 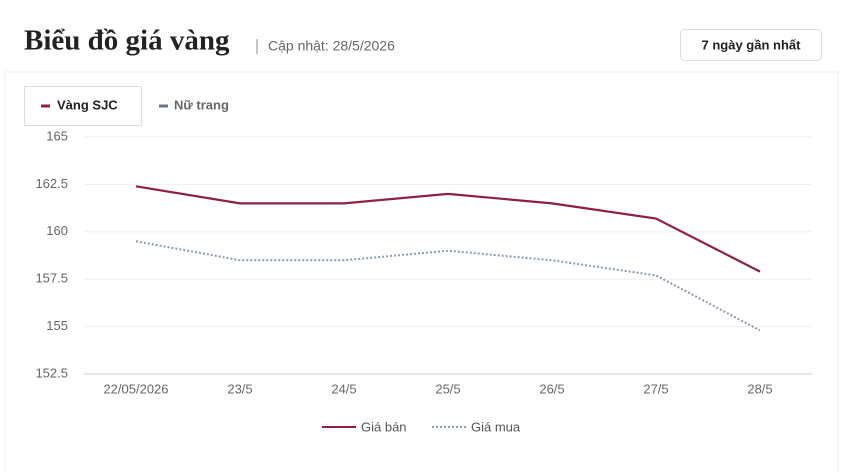 What do you see at coordinates (331, 46) in the screenshot?
I see `updated-date: Cập nhật: 28/5/2026` at bounding box center [331, 46].